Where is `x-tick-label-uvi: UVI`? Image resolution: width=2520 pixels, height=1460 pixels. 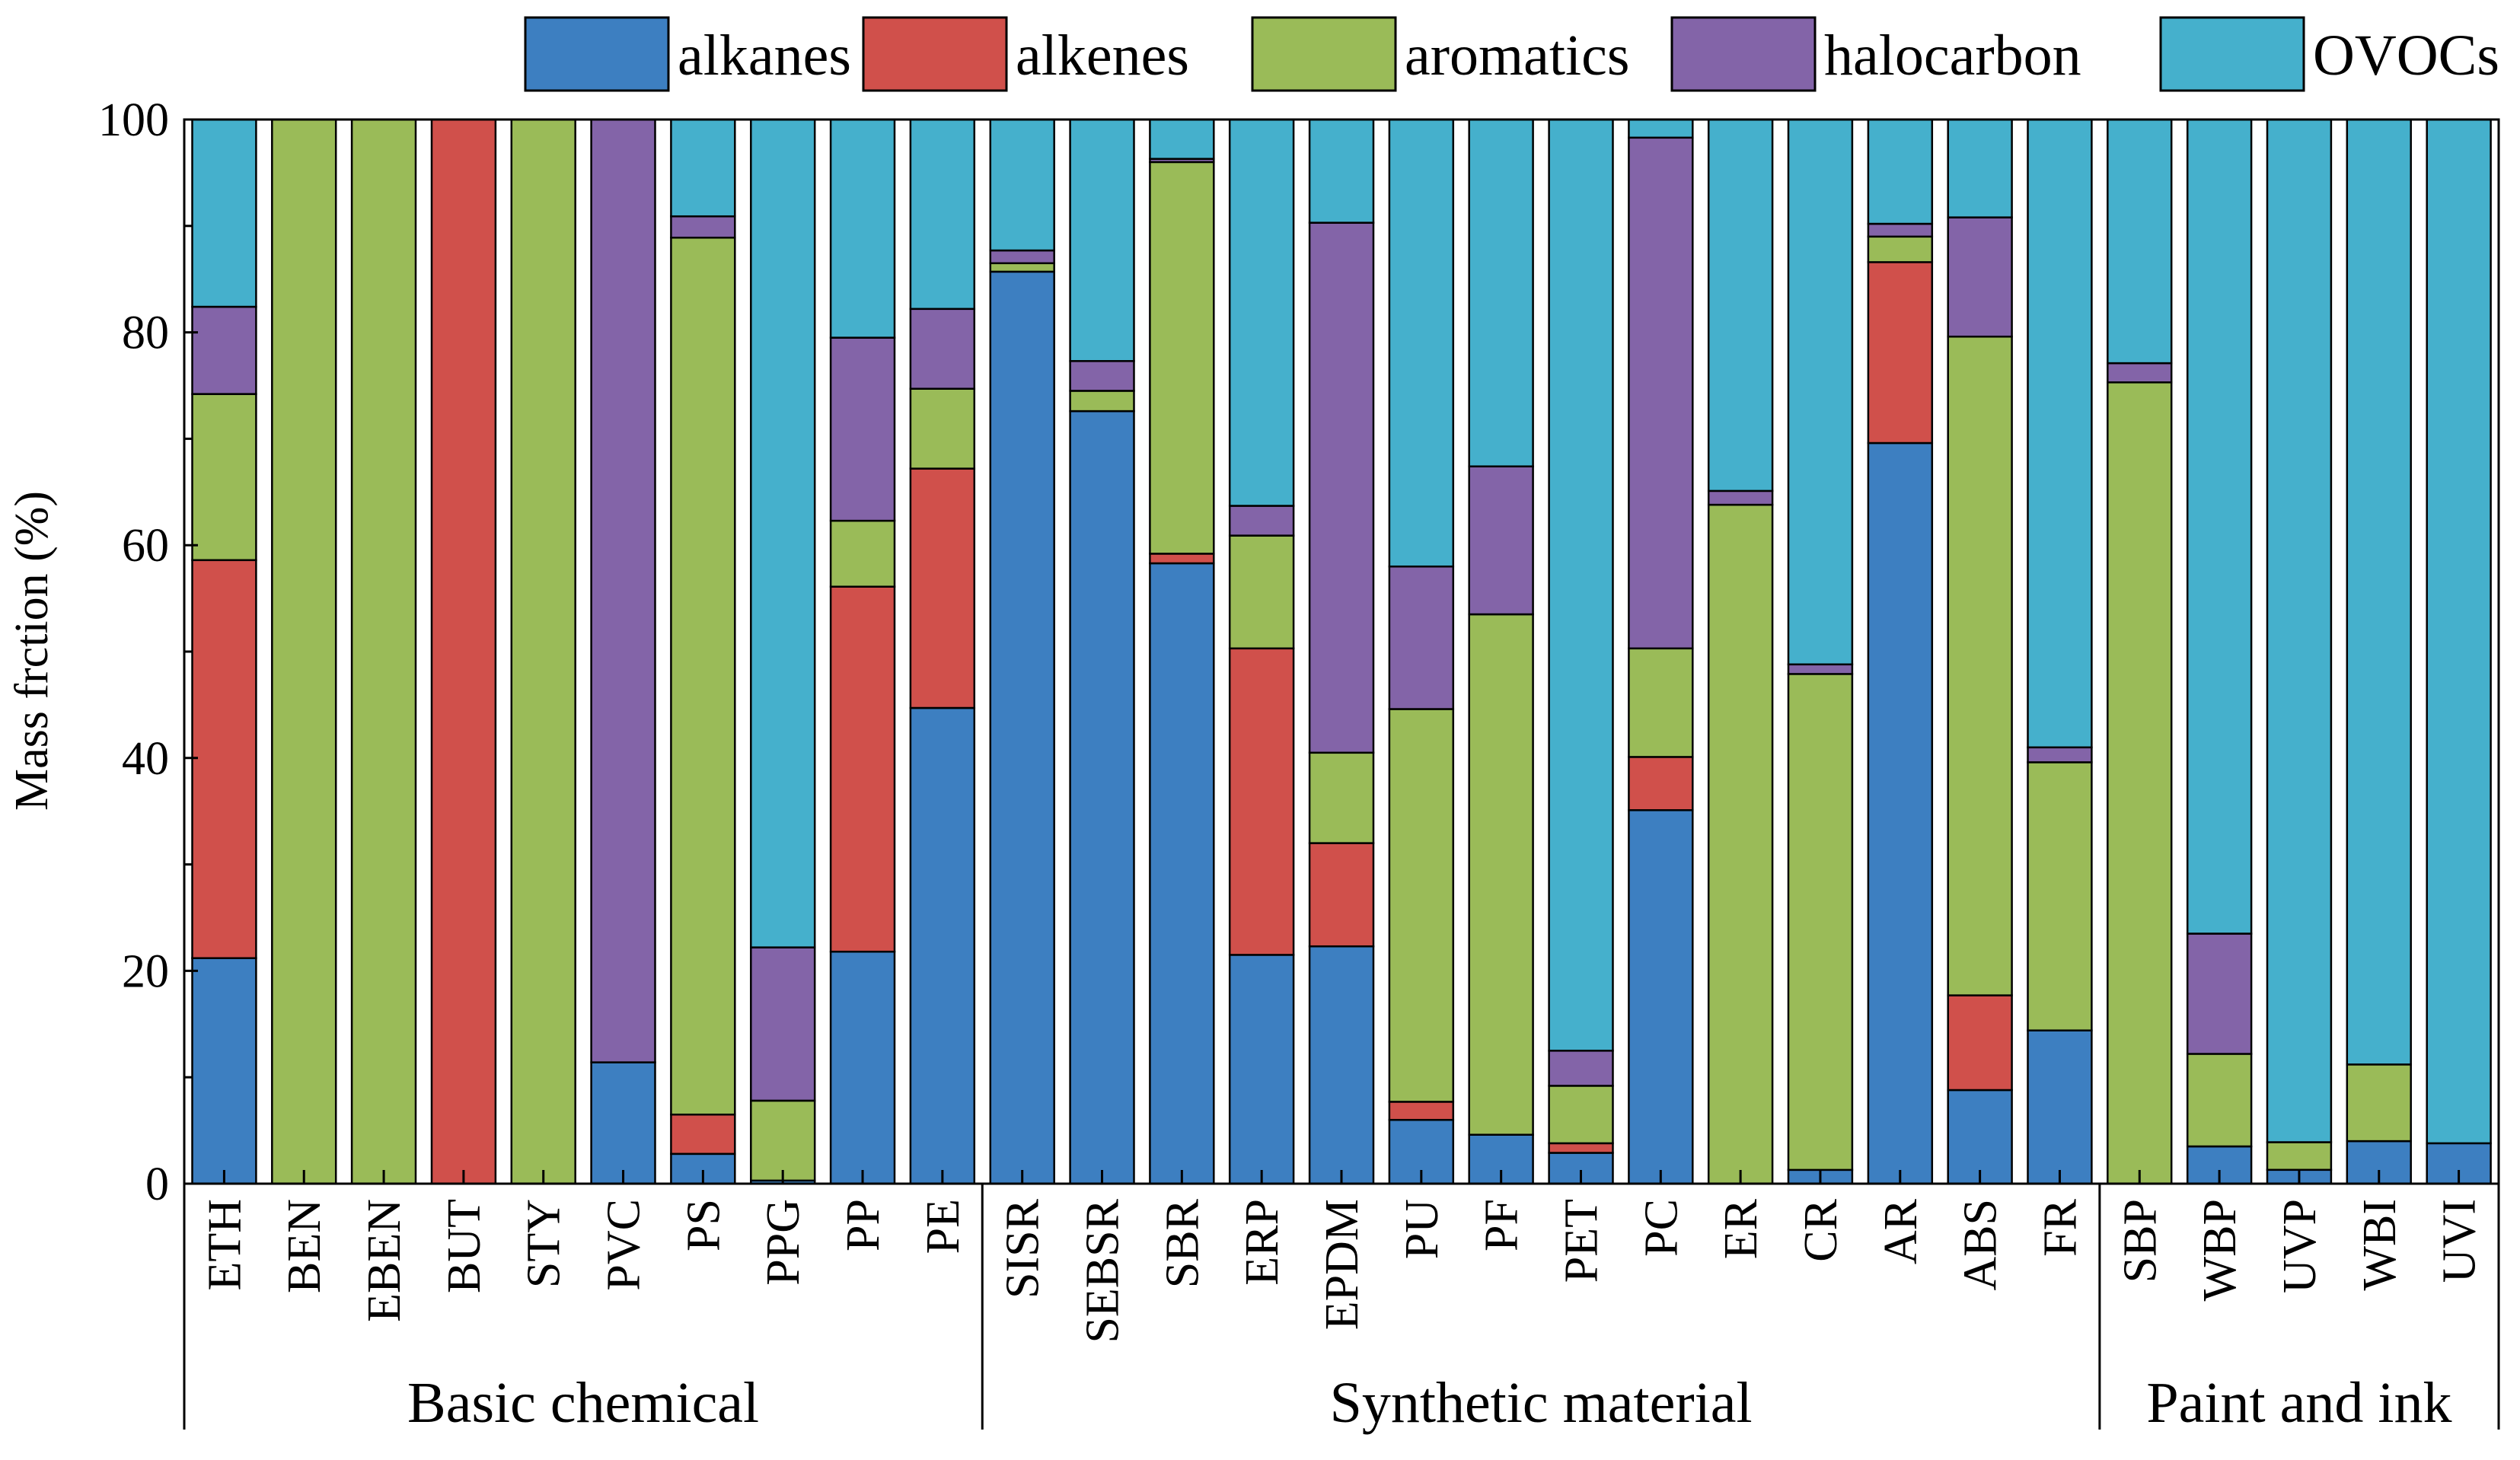
x-tick-label-uvi: UVI is located at coordinates (2460, 1241).